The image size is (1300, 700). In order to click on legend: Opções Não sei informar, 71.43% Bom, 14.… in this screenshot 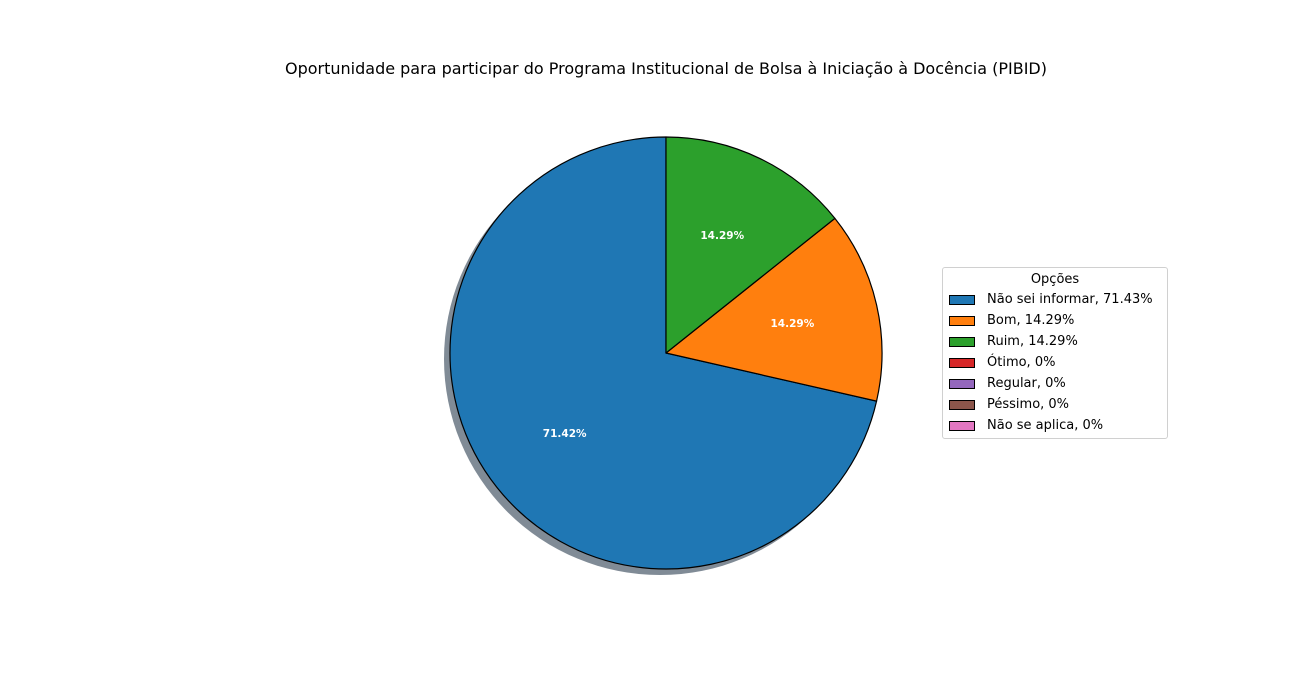, I will do `click(1055, 353)`.